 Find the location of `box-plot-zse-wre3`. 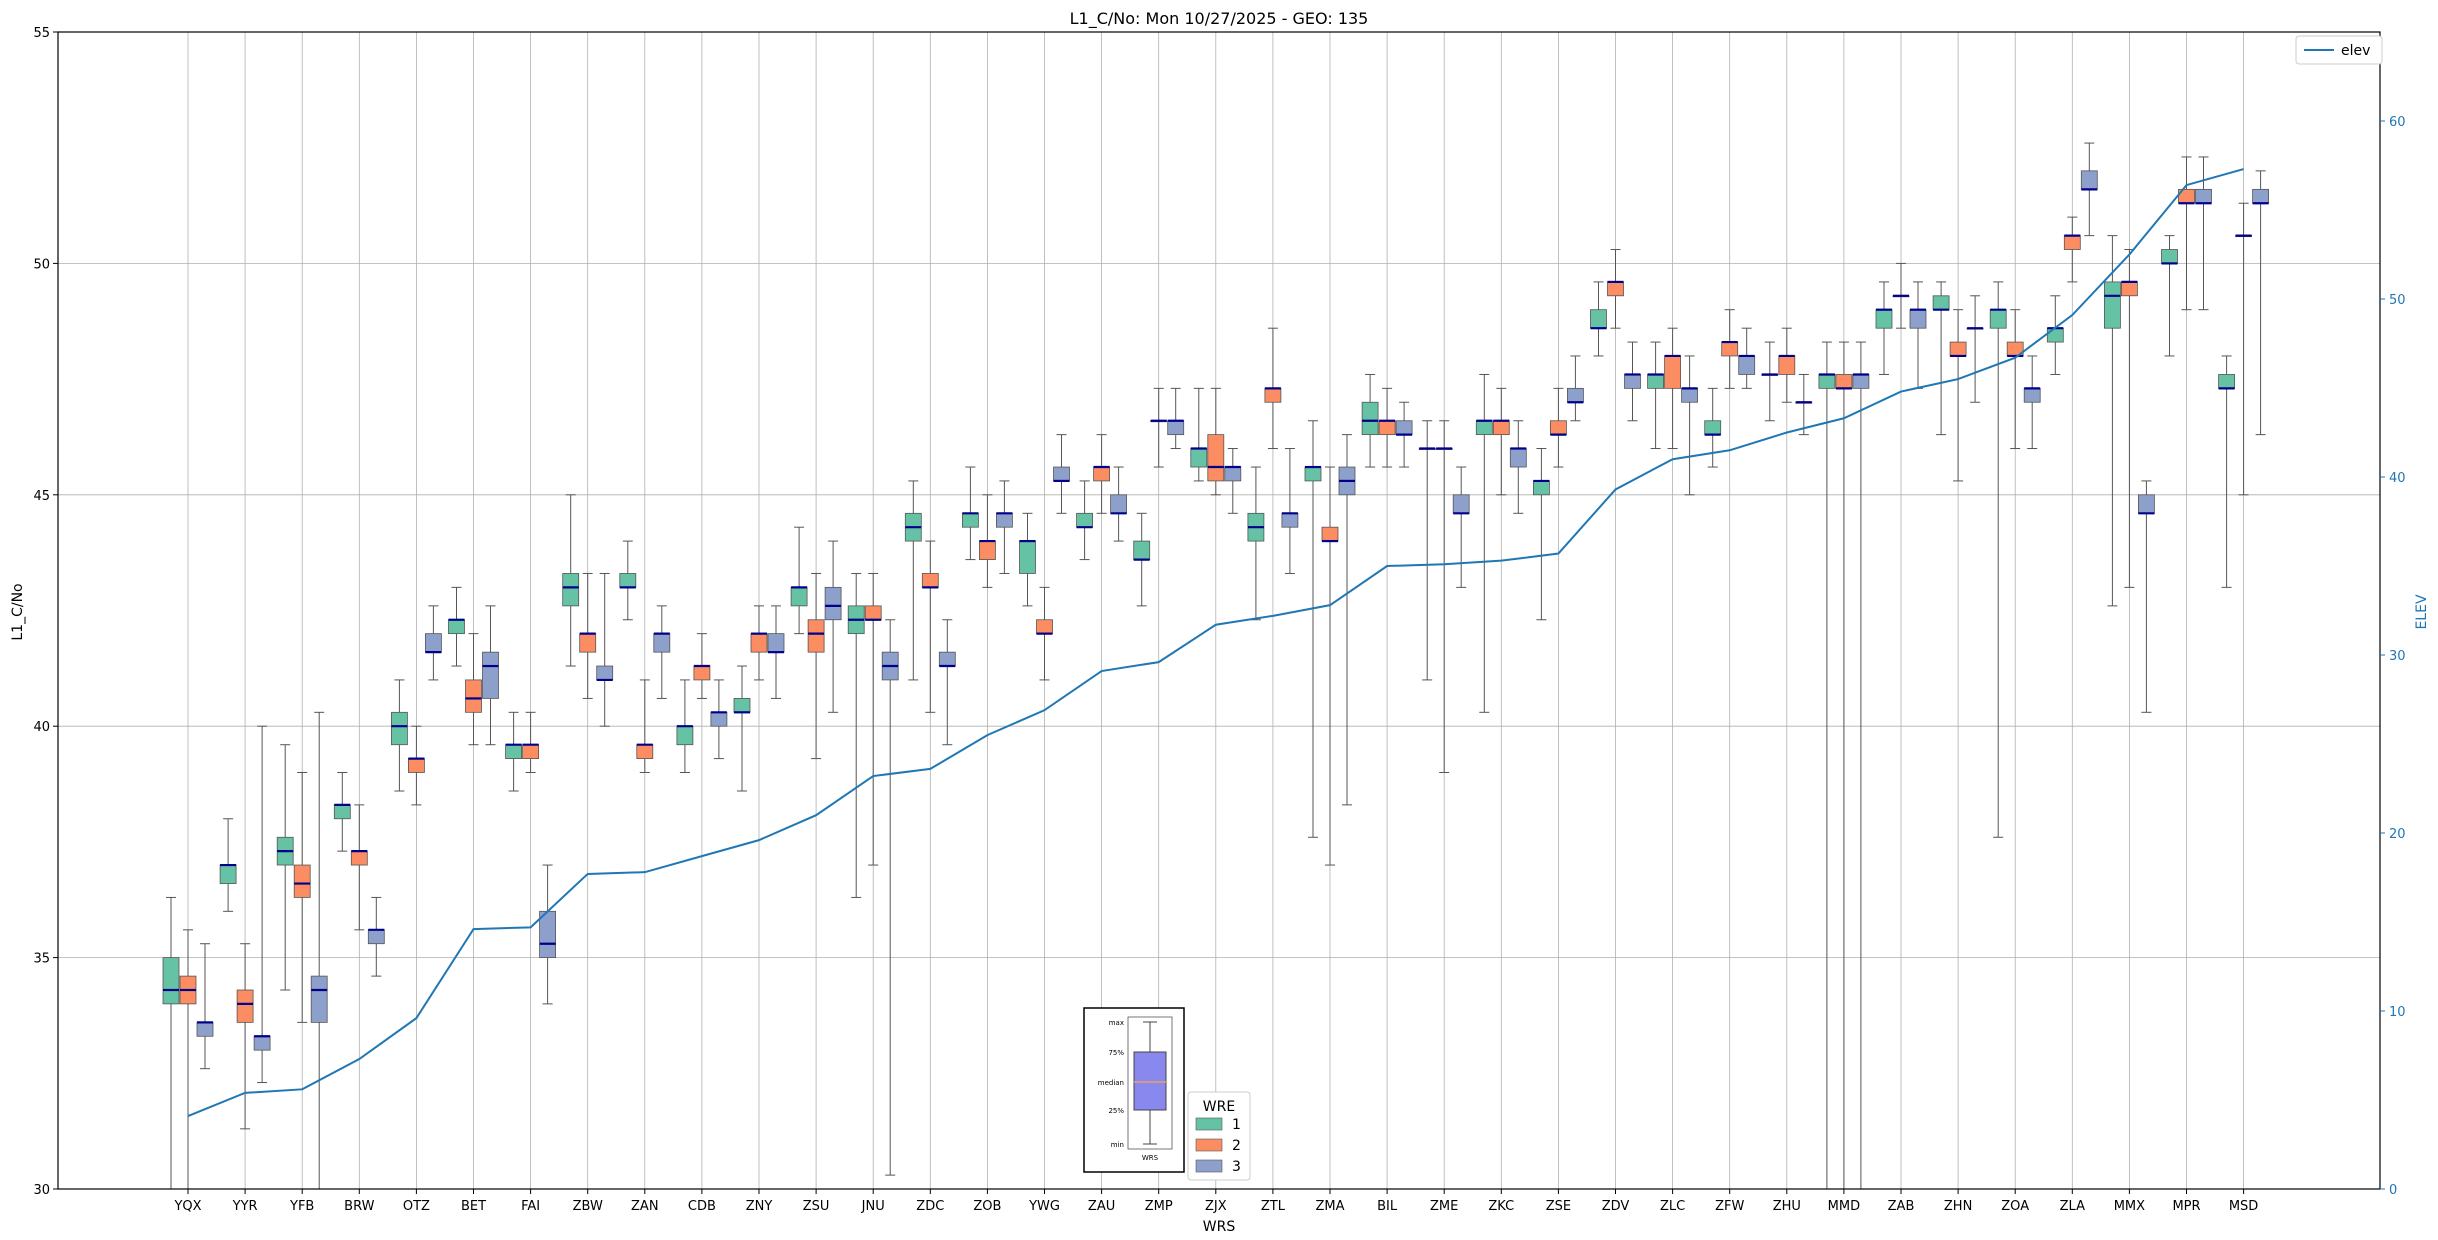

box-plot-zse-wre3 is located at coordinates (1575, 388).